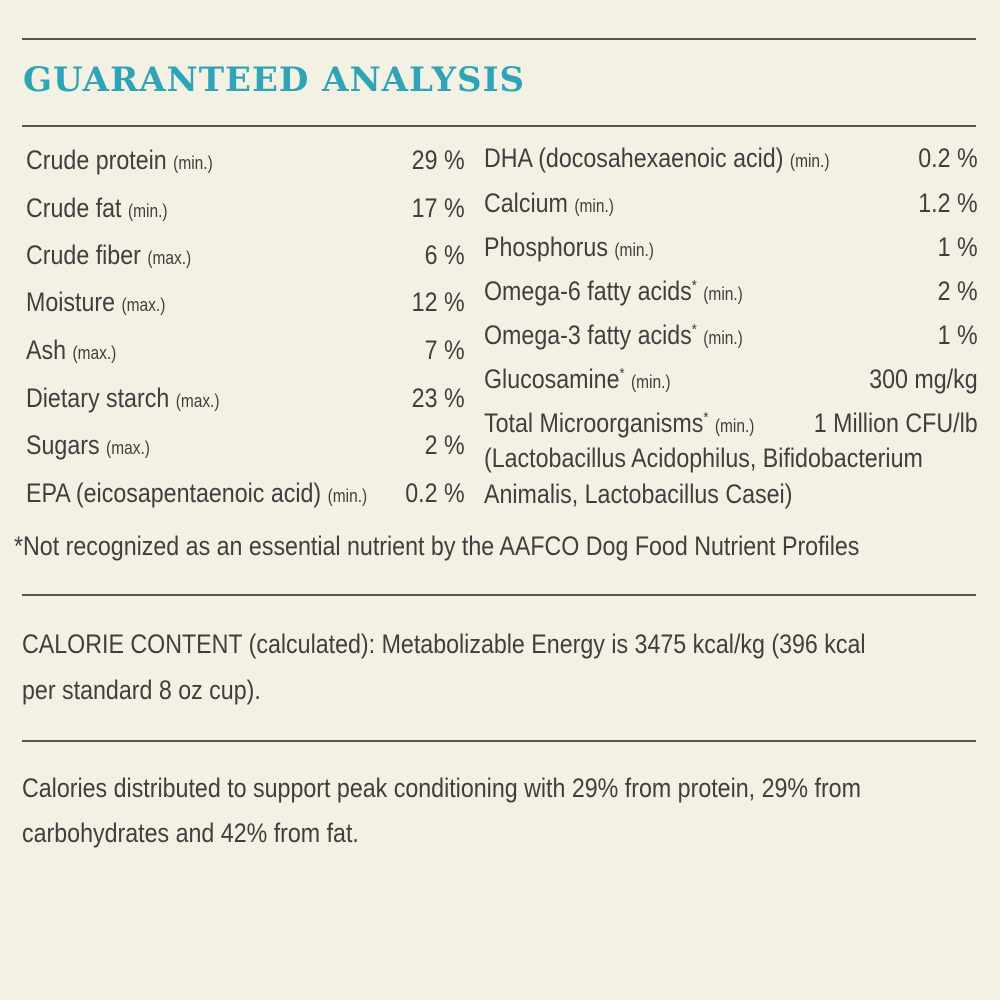 Image resolution: width=1000 pixels, height=1000 pixels. I want to click on nutrient-label: EPA (eicosapentaenoic acid), so click(174, 493).